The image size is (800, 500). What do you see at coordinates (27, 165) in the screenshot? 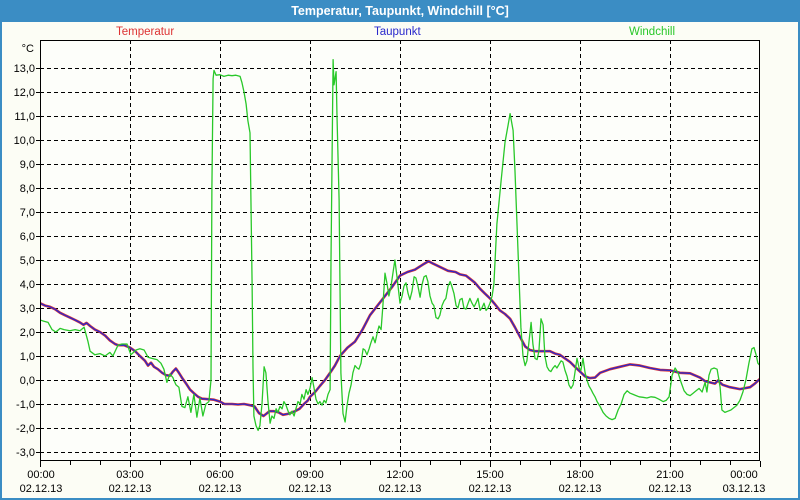
I see `y-tick-label: 9,0` at bounding box center [27, 165].